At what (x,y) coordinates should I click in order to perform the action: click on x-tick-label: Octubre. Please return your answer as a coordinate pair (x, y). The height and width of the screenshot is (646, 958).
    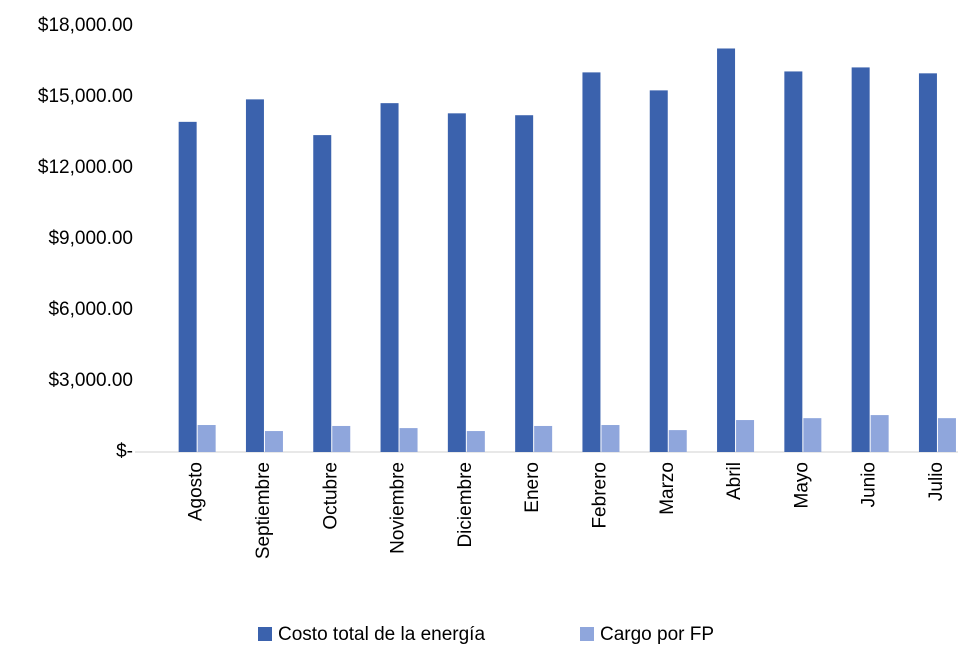
    Looking at the image, I should click on (330, 496).